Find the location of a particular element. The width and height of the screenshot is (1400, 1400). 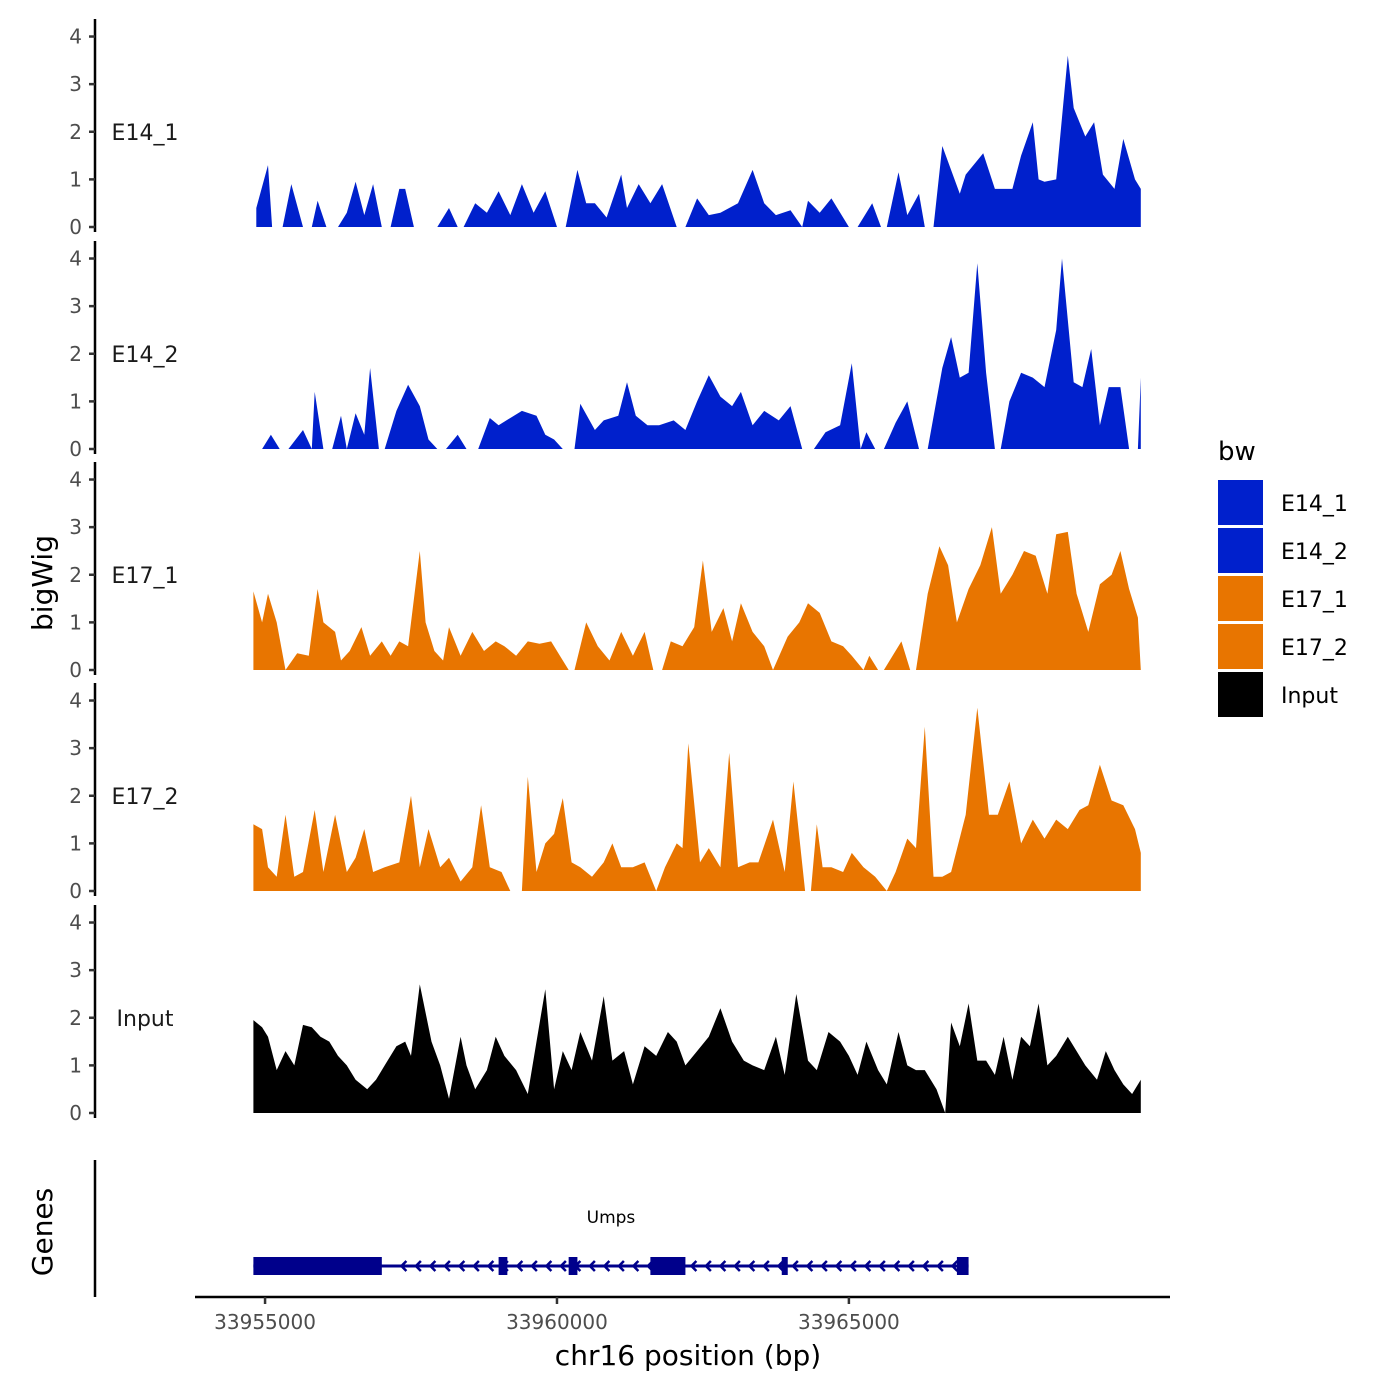

y-axis-title: bigWig is located at coordinates (42, 583).